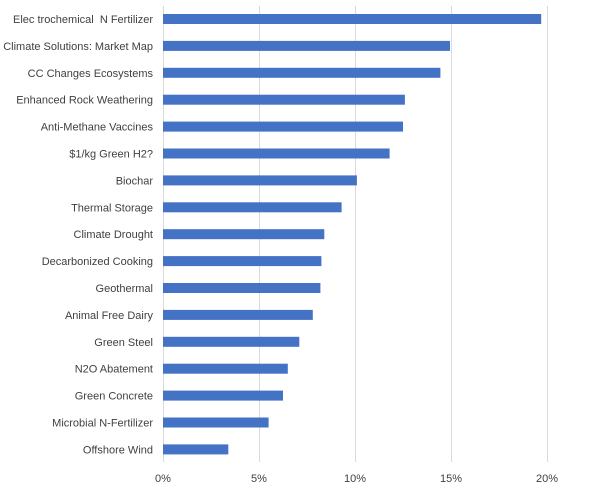  What do you see at coordinates (97, 128) in the screenshot?
I see `category-label: Anti-Methane Vaccines` at bounding box center [97, 128].